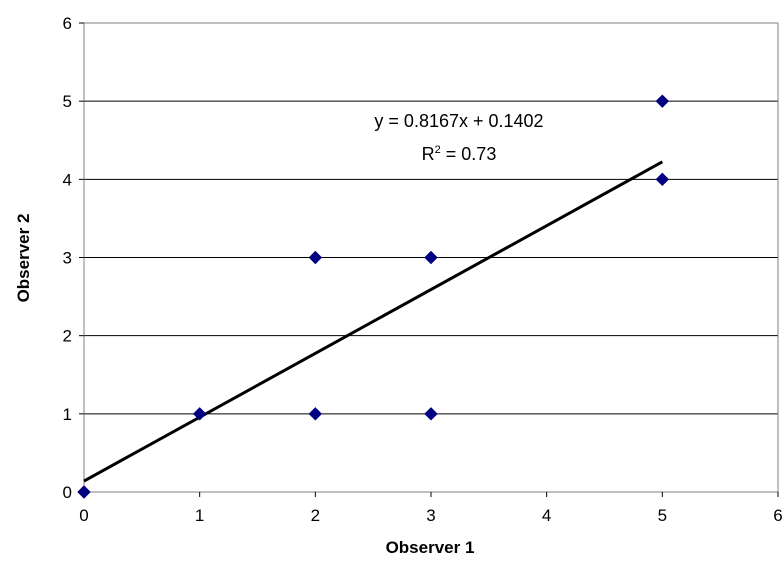 The image size is (784, 583). I want to click on y-tick-label: 1, so click(67, 414).